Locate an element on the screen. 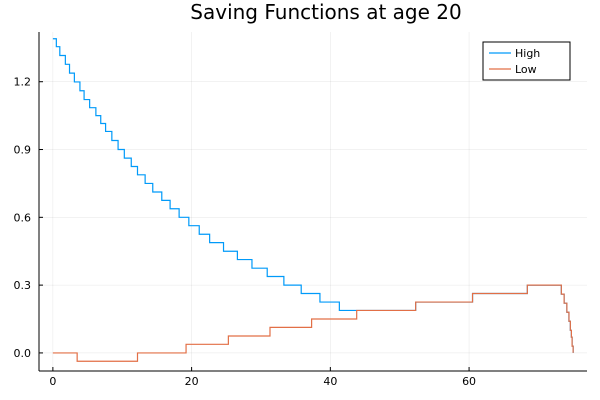 The height and width of the screenshot is (400, 600). x-tick-label: 0 is located at coordinates (52, 381).